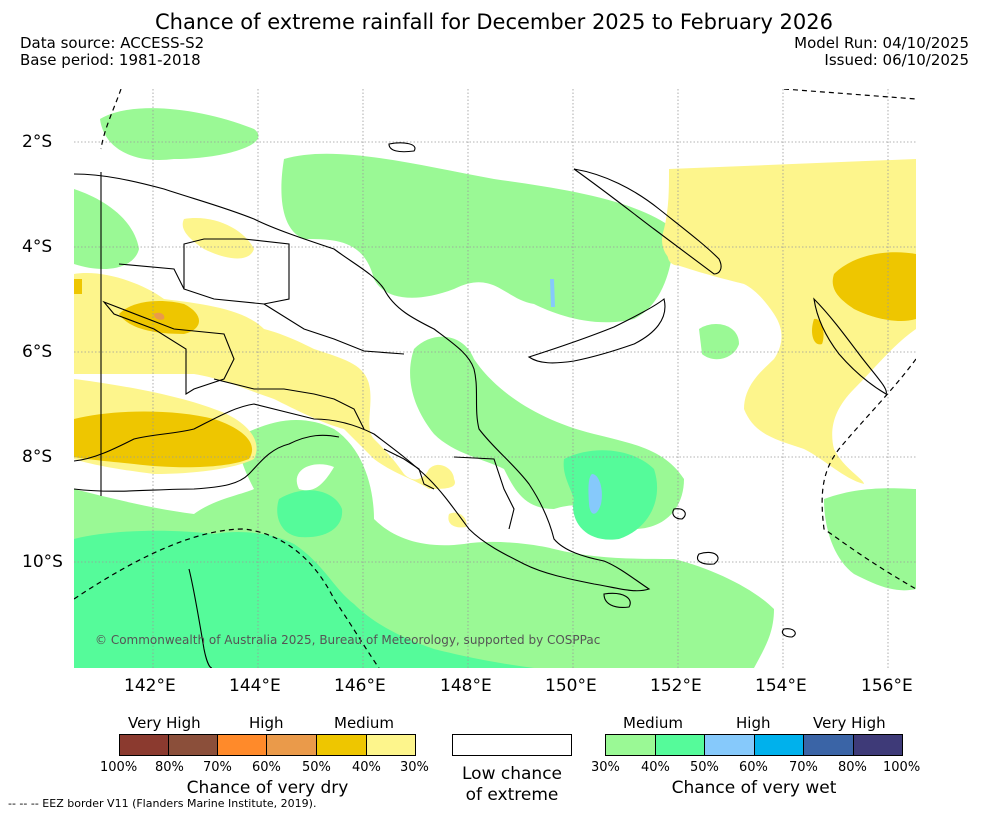 This screenshot has height=816, width=988. What do you see at coordinates (605, 767) in the screenshot?
I see `wet-pct-30: 30%` at bounding box center [605, 767].